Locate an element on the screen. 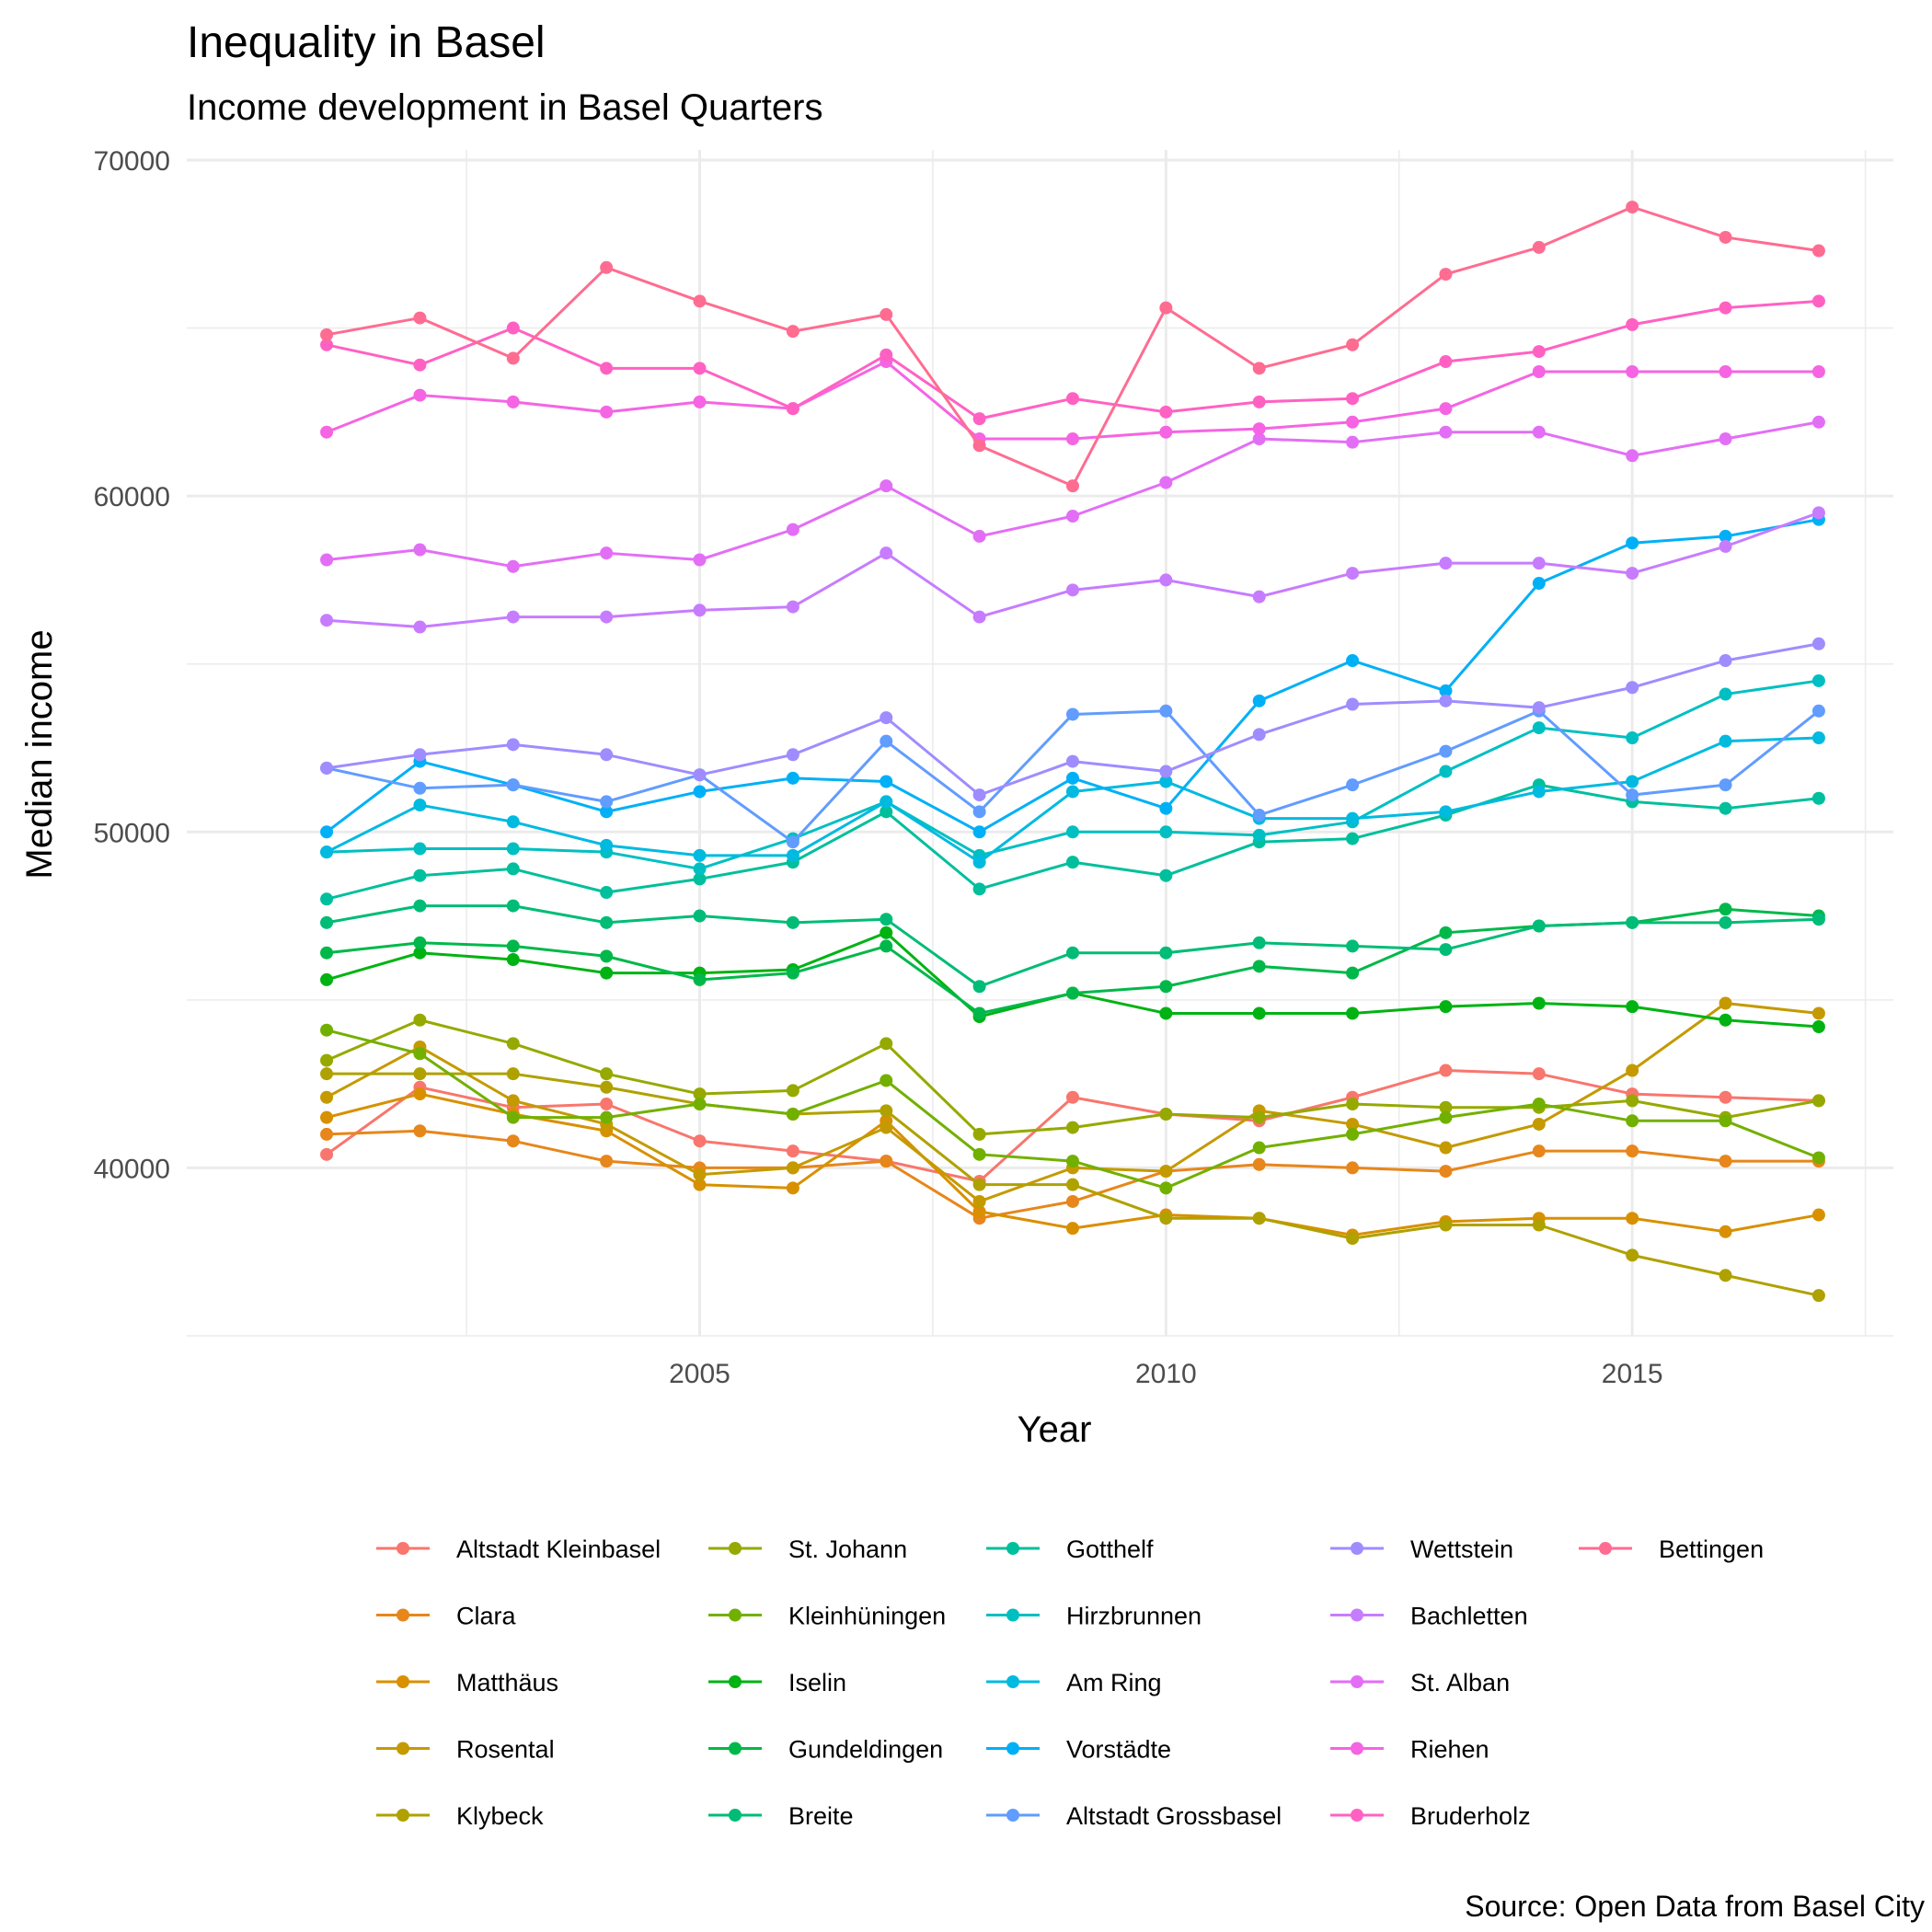 The height and width of the screenshot is (1932, 1932). legend-item: Hirzbrunnen is located at coordinates (1094, 1616).